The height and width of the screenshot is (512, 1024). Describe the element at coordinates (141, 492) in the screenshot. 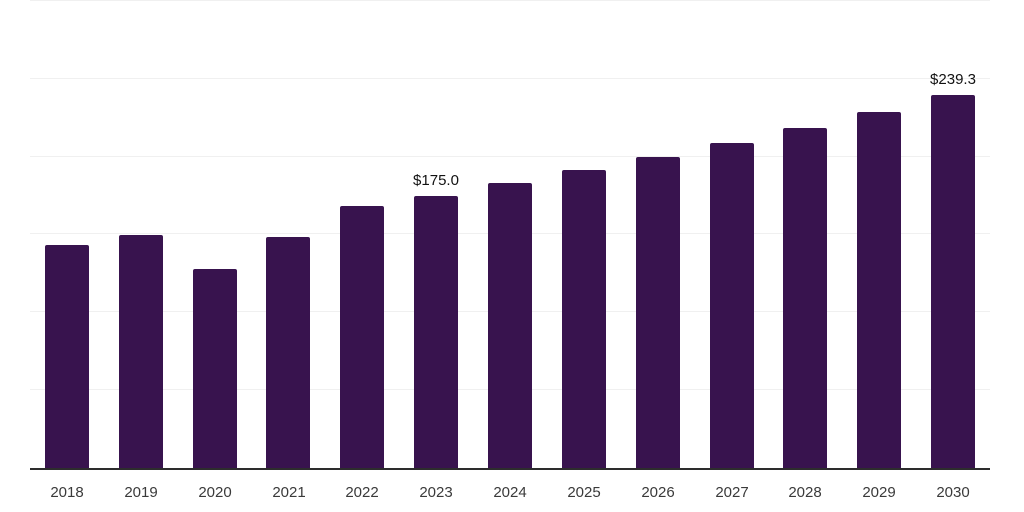

I see `x-tick-2019: 2019` at that location.